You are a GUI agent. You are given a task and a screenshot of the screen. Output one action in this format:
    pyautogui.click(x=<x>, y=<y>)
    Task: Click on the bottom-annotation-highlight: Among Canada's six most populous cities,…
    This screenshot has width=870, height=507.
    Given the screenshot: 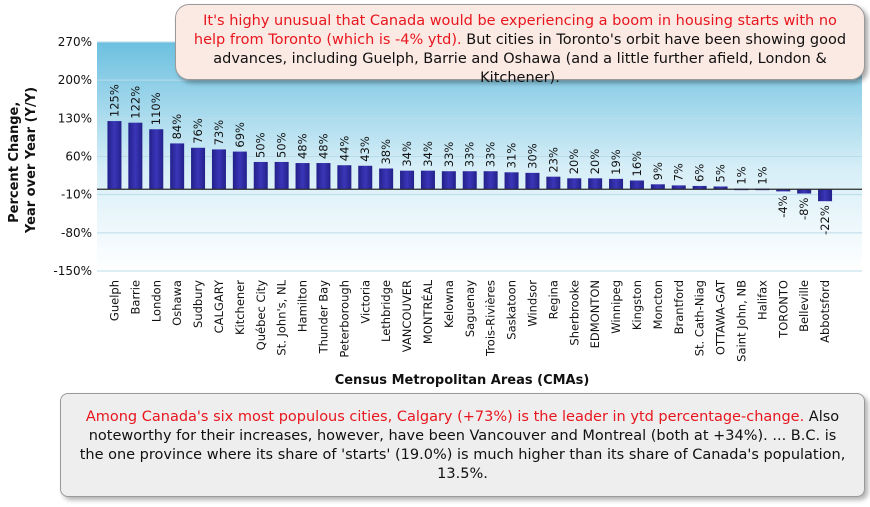 What is the action you would take?
    pyautogui.click(x=445, y=417)
    